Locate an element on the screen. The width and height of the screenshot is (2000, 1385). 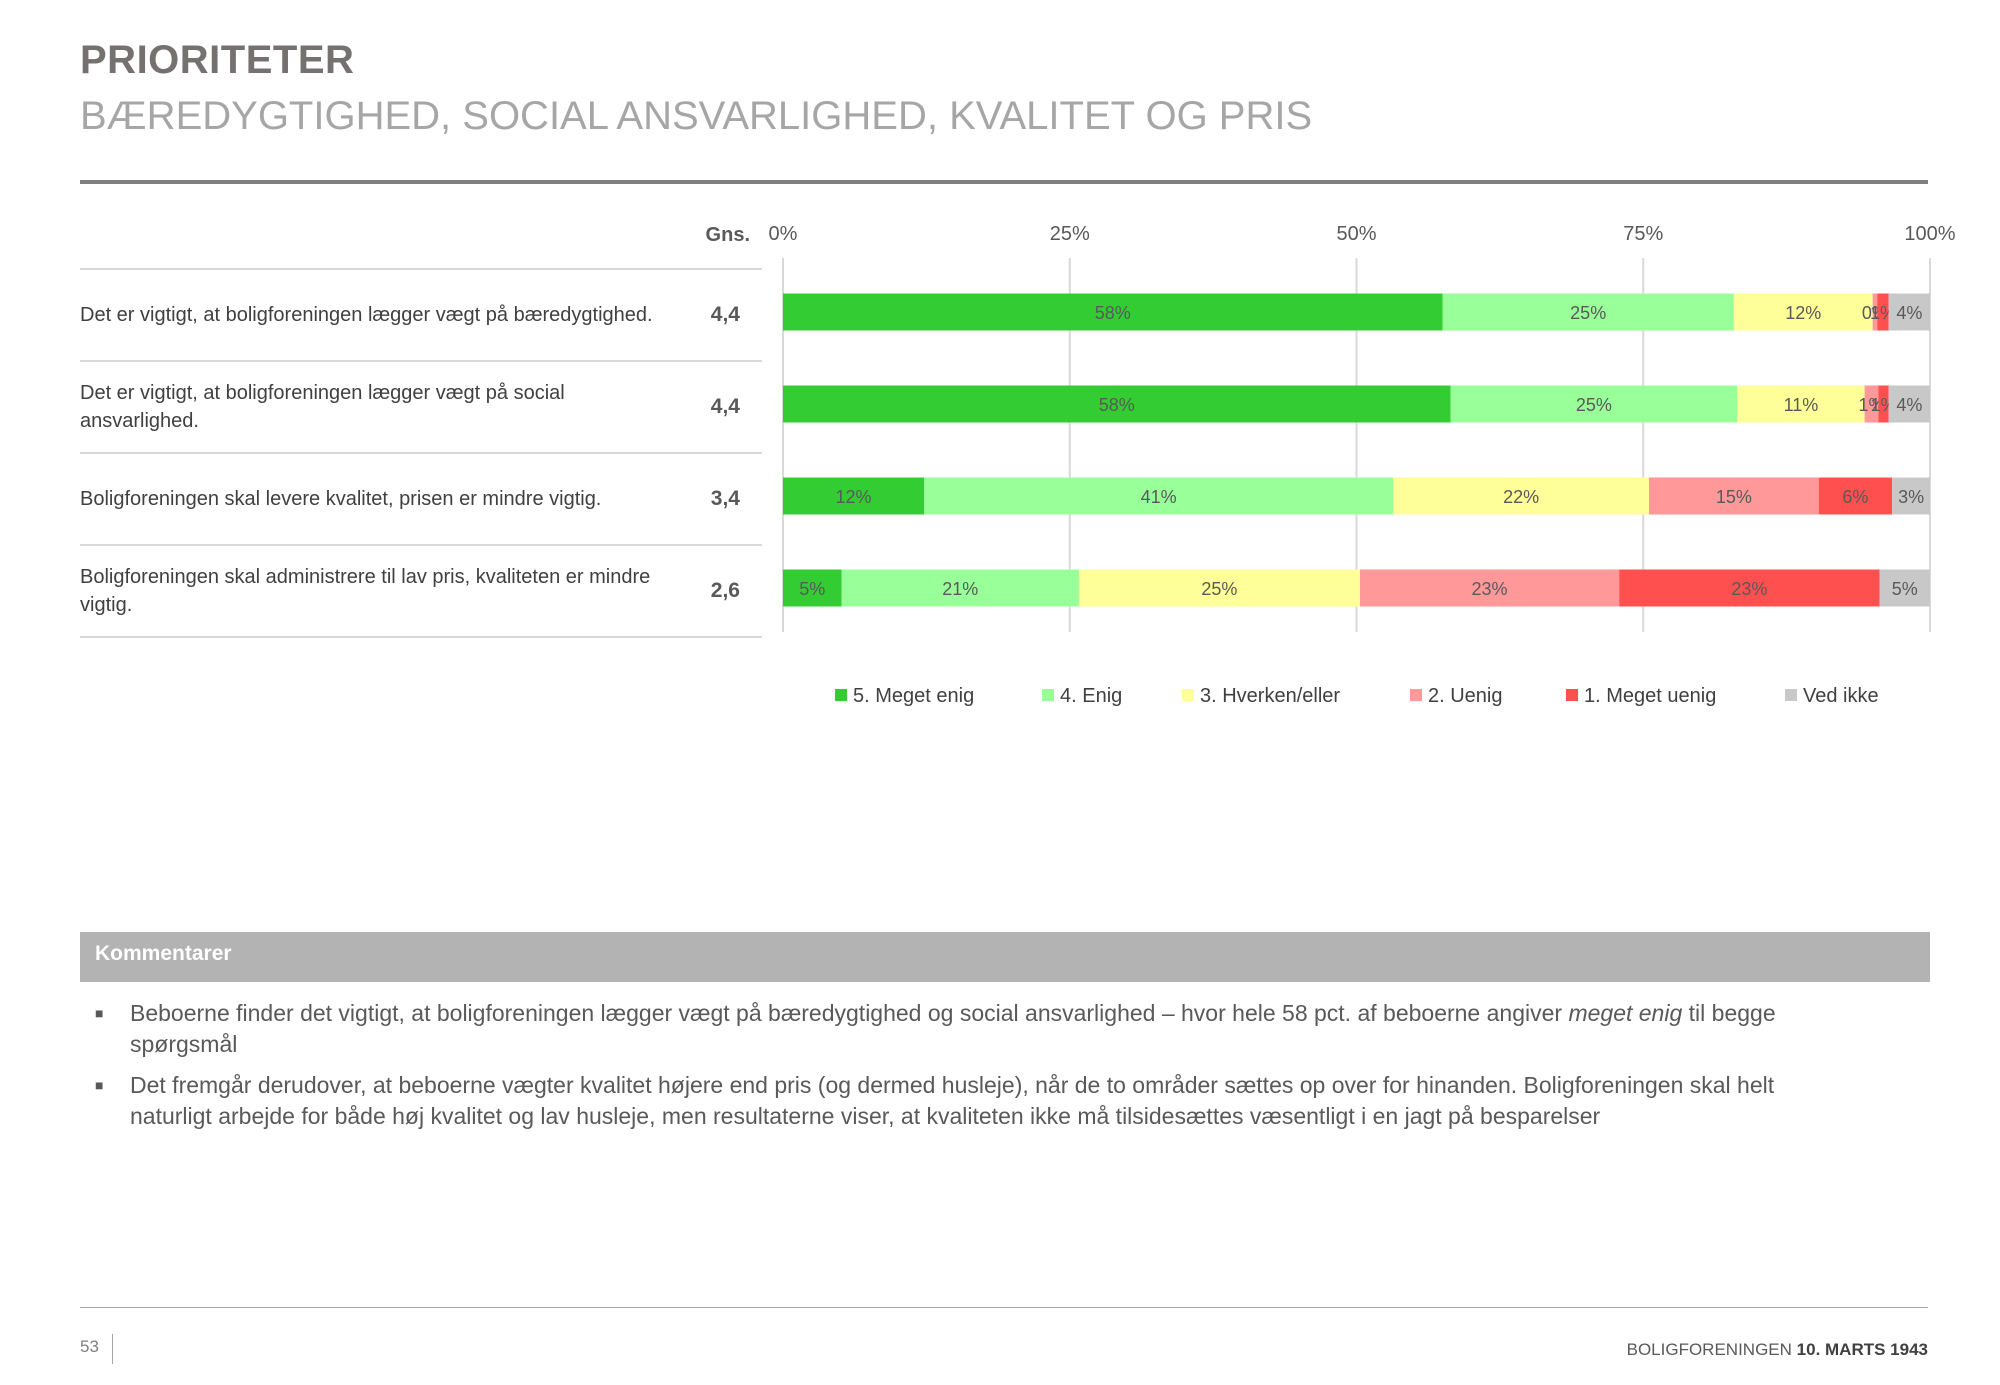
data-label: 11% is located at coordinates (1801, 405).